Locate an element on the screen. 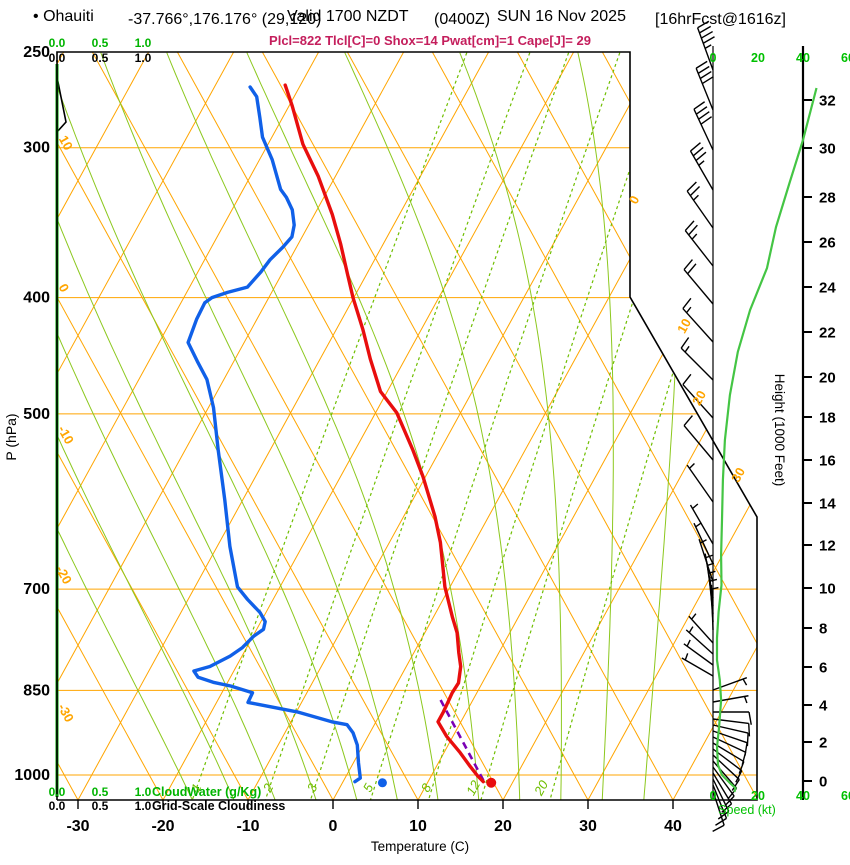 This screenshot has height=865, width=850. surface-temp-dot is located at coordinates (491, 782).